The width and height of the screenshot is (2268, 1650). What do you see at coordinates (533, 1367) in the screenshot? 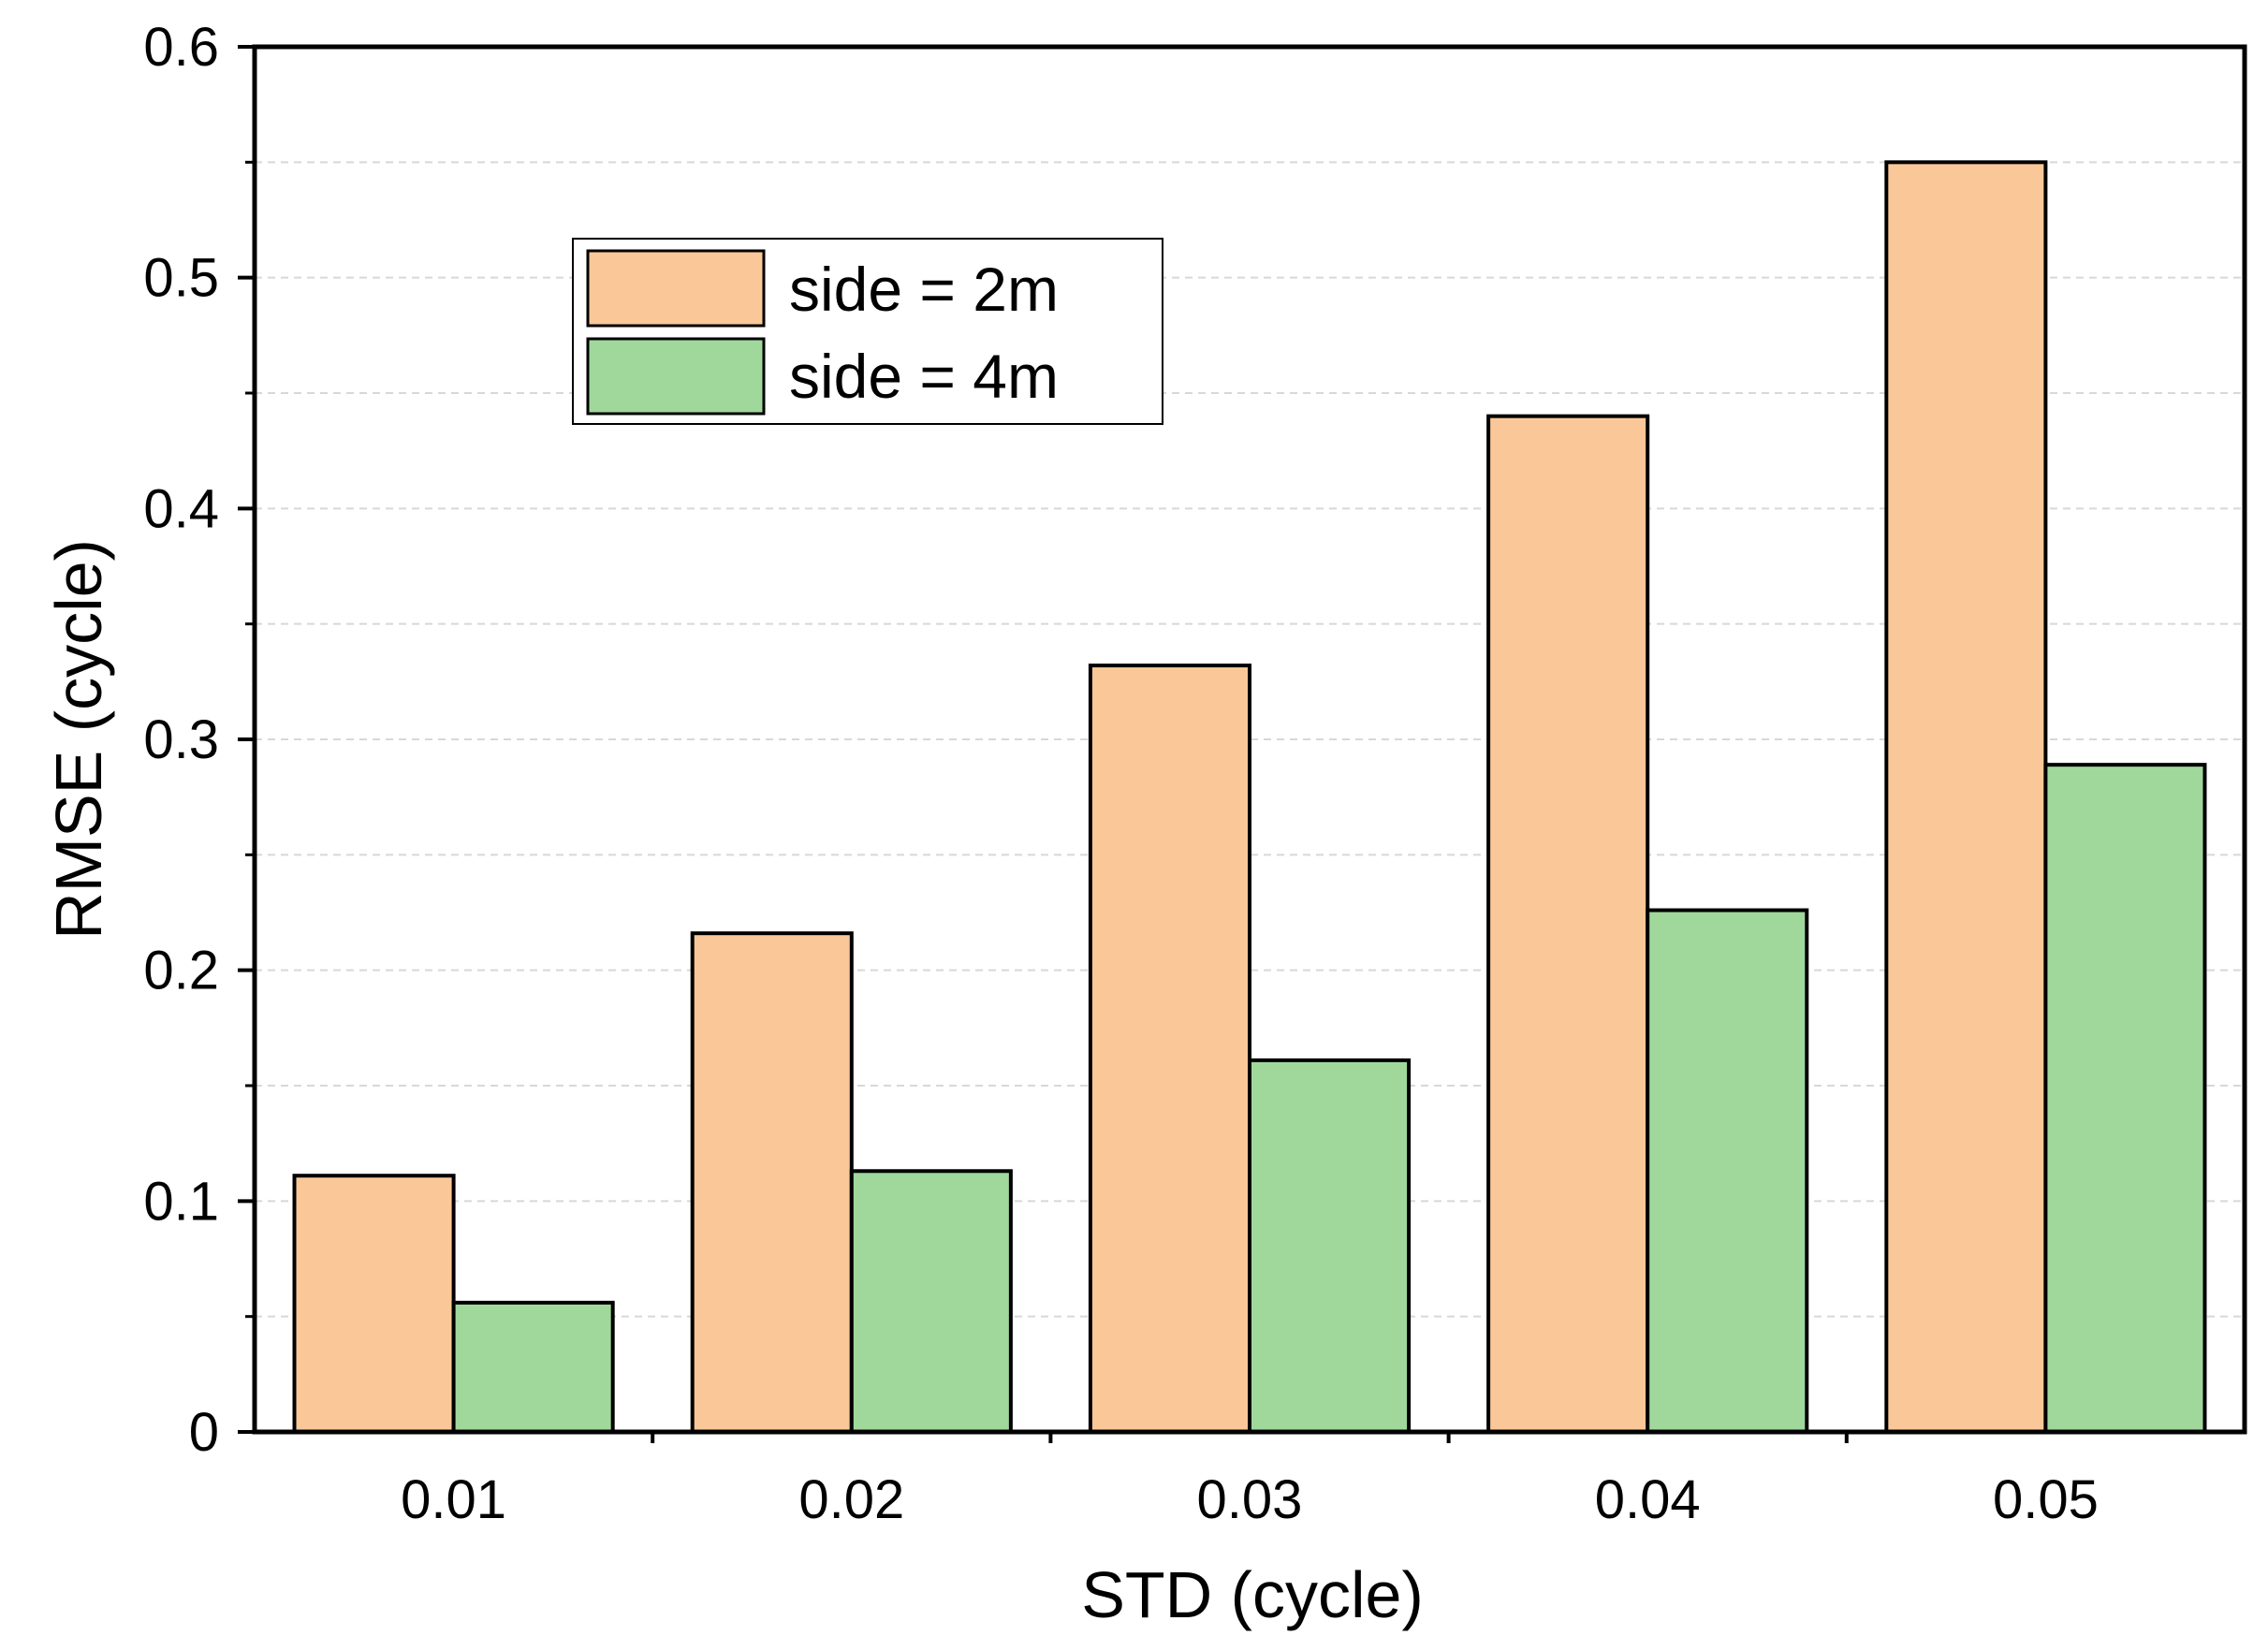
I see `bar-side-4m-0.01` at bounding box center [533, 1367].